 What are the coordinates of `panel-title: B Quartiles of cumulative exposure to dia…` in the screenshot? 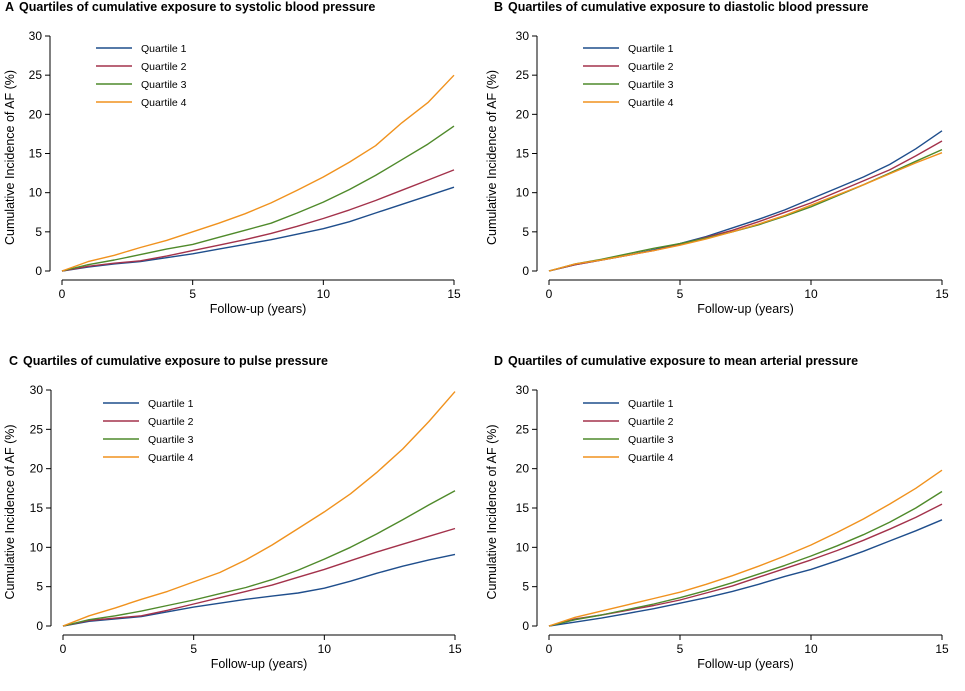 It's located at (681, 7).